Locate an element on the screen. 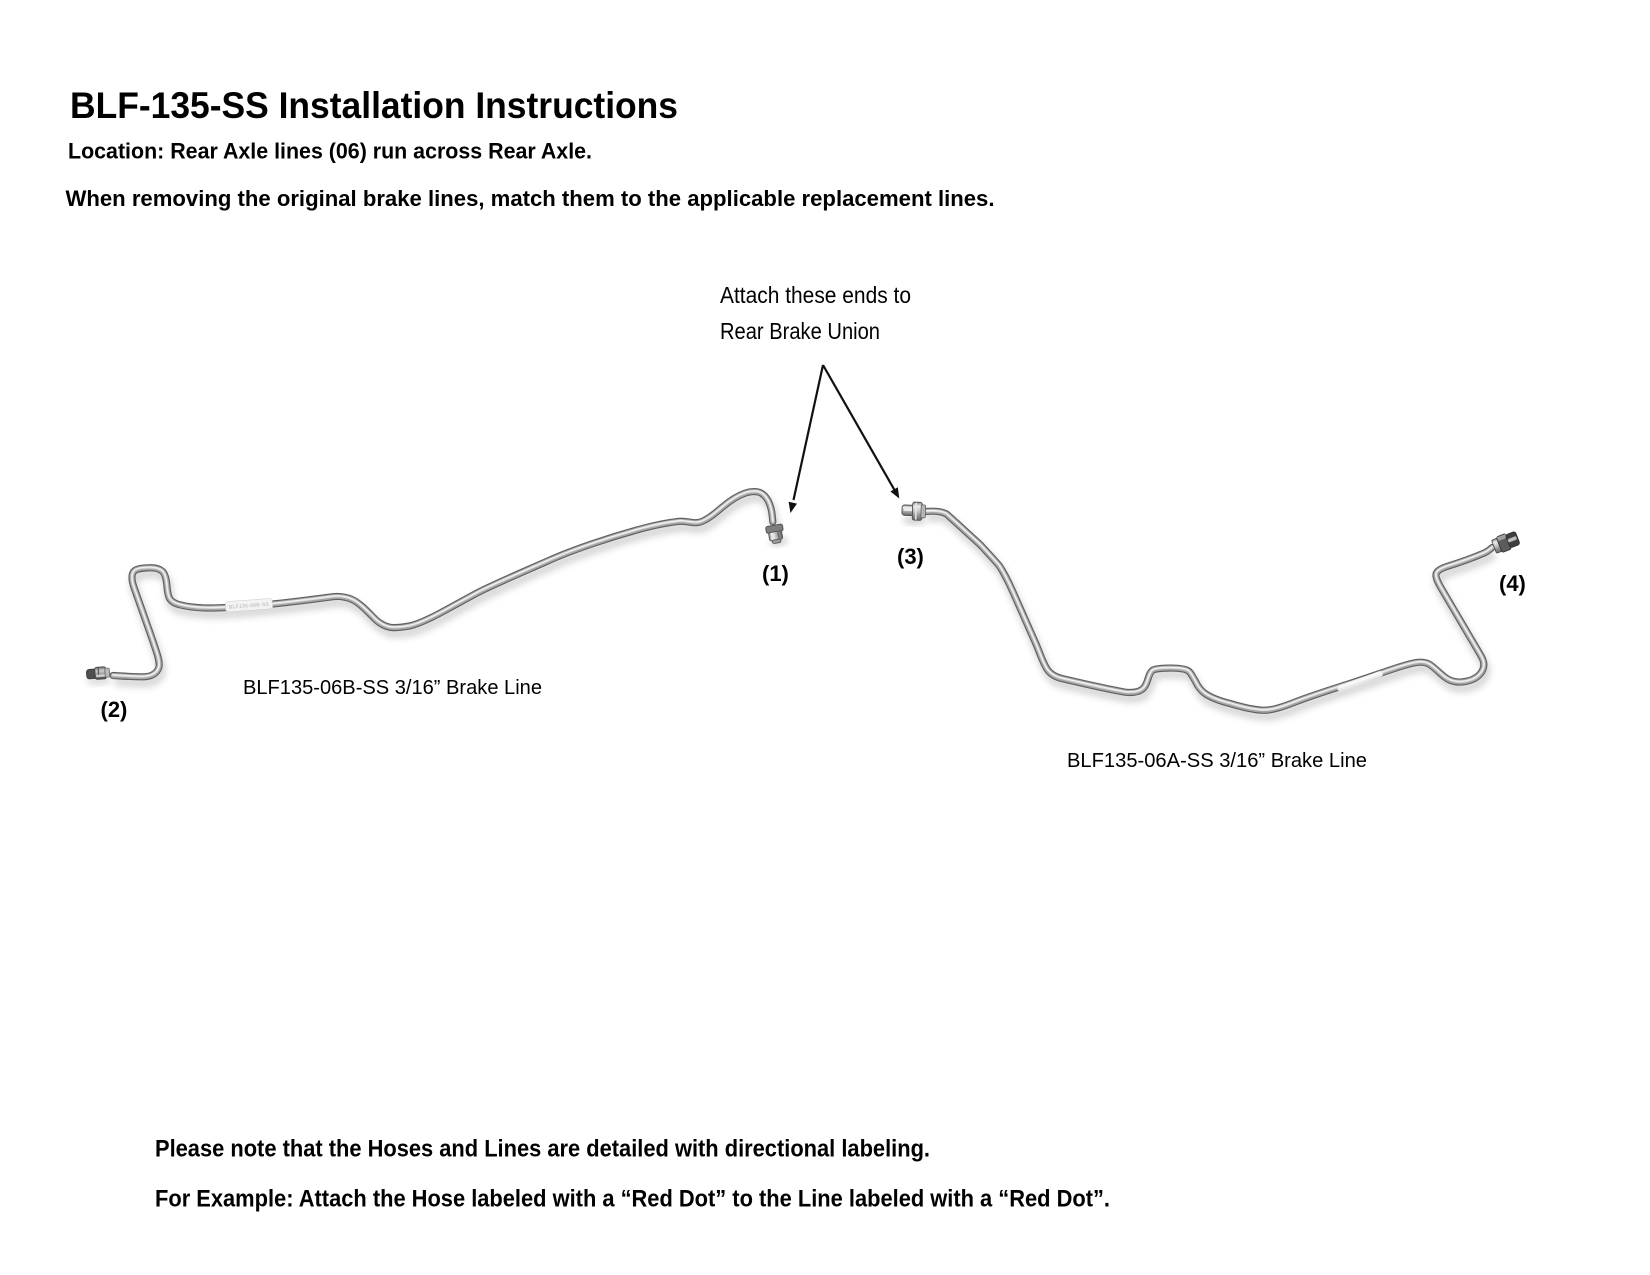 This screenshot has height=1275, width=1650. svg-text: (3) is located at coordinates (910, 556).